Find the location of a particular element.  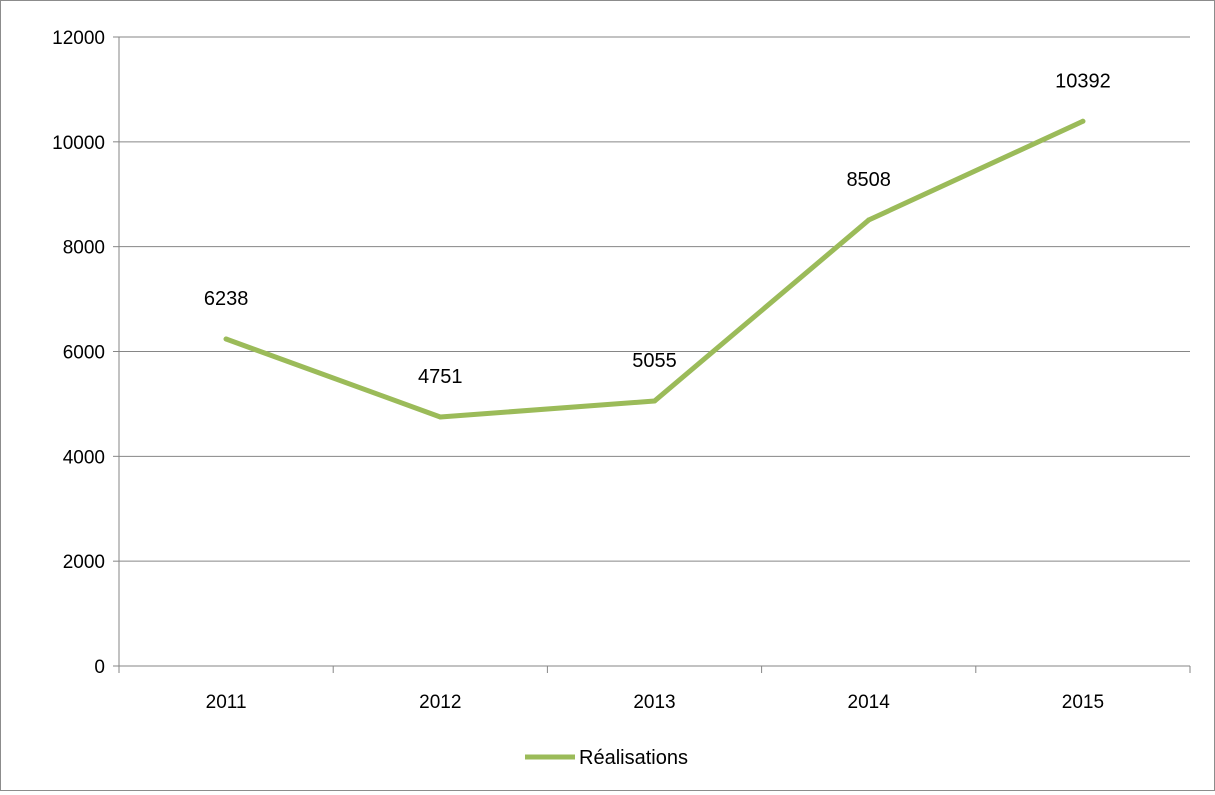

y-tick-label: 6000 is located at coordinates (84, 353).